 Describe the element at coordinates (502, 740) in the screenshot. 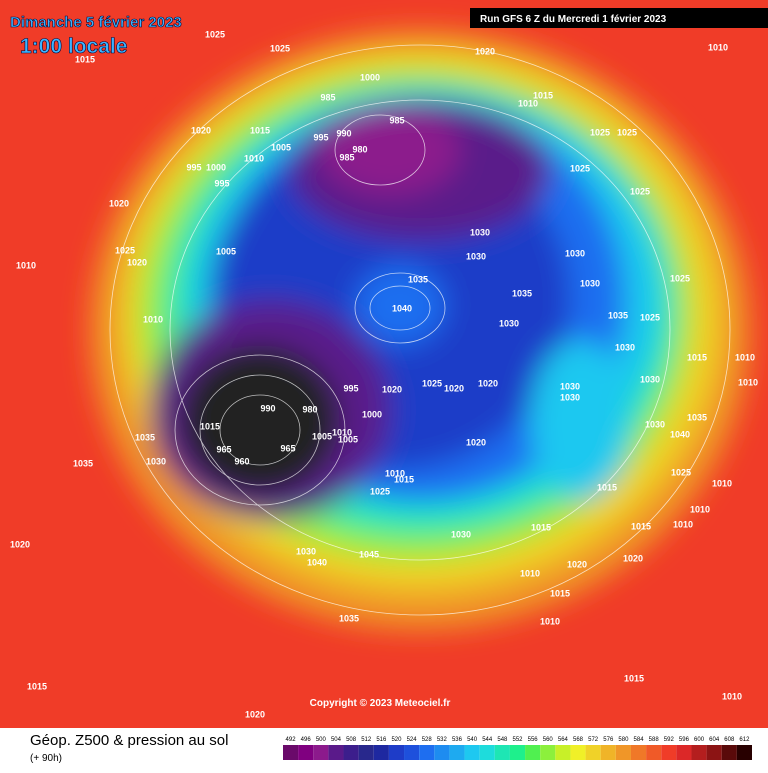

I see `level-label: 548` at that location.